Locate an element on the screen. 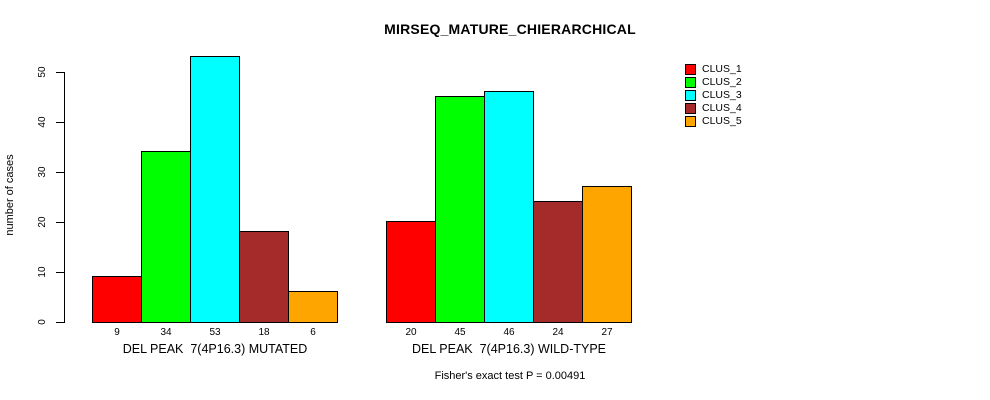 This screenshot has width=990, height=400. bar-value-label: 53 is located at coordinates (215, 332).